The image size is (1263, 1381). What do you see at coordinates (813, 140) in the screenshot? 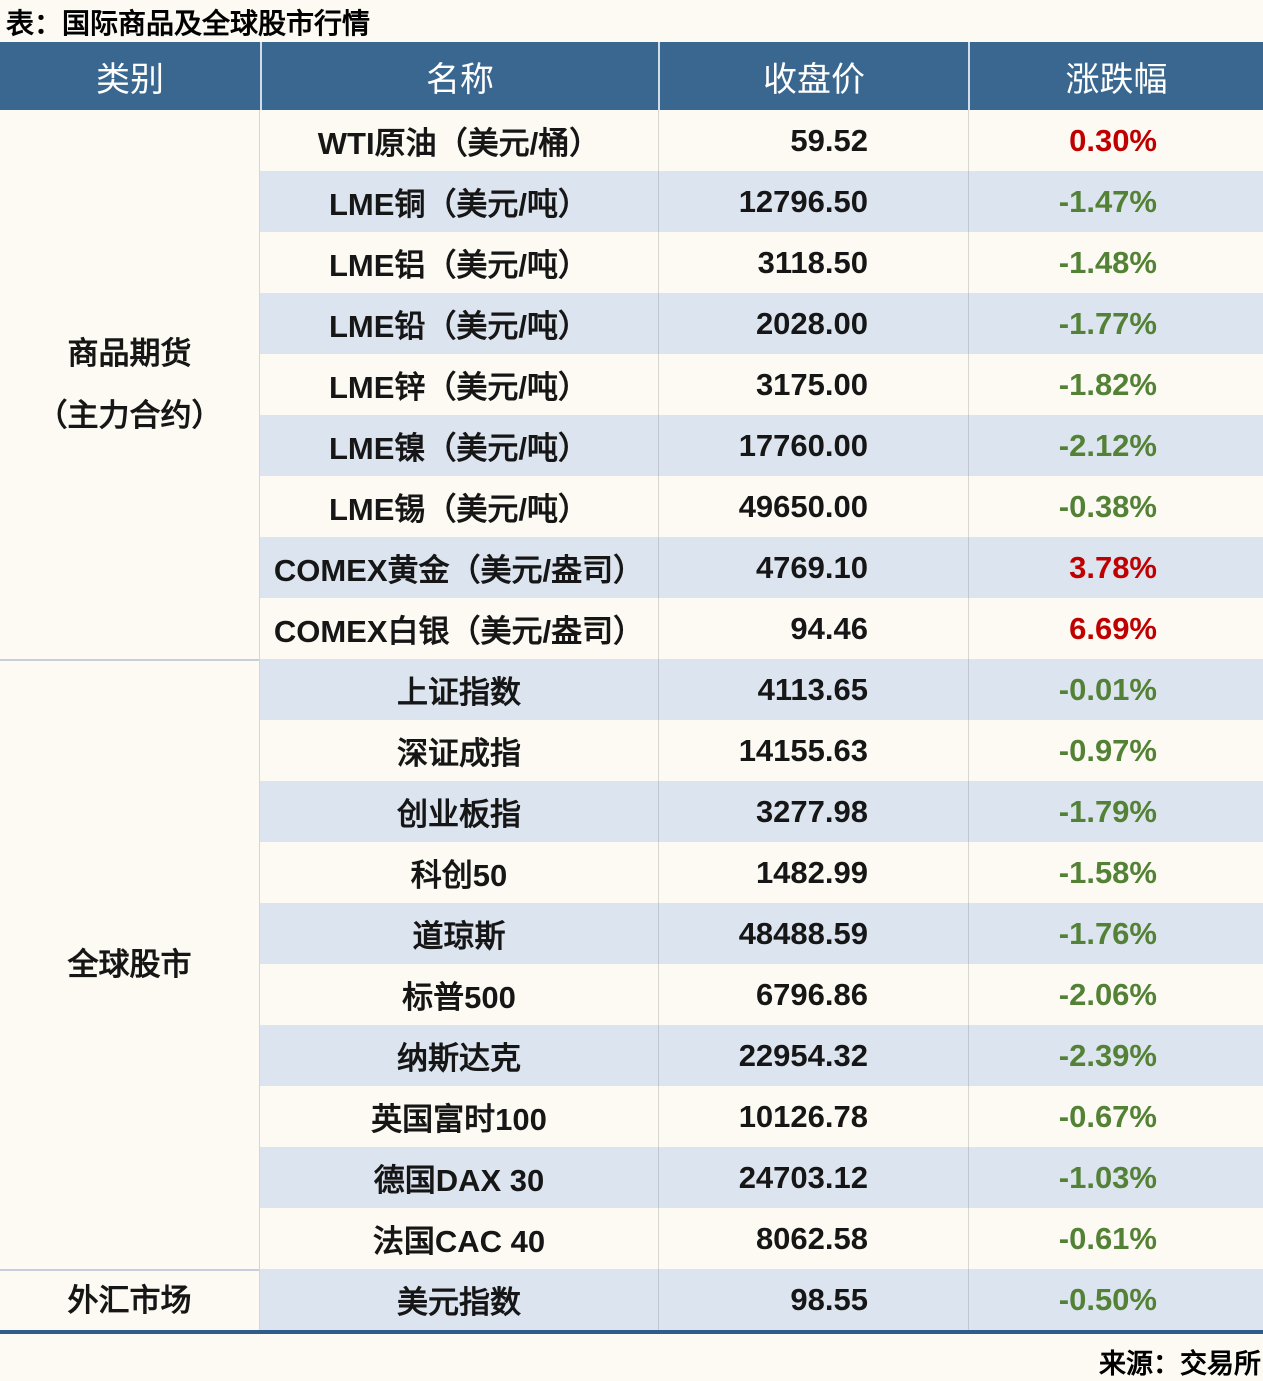
I see `close-price: 59.52` at bounding box center [813, 140].